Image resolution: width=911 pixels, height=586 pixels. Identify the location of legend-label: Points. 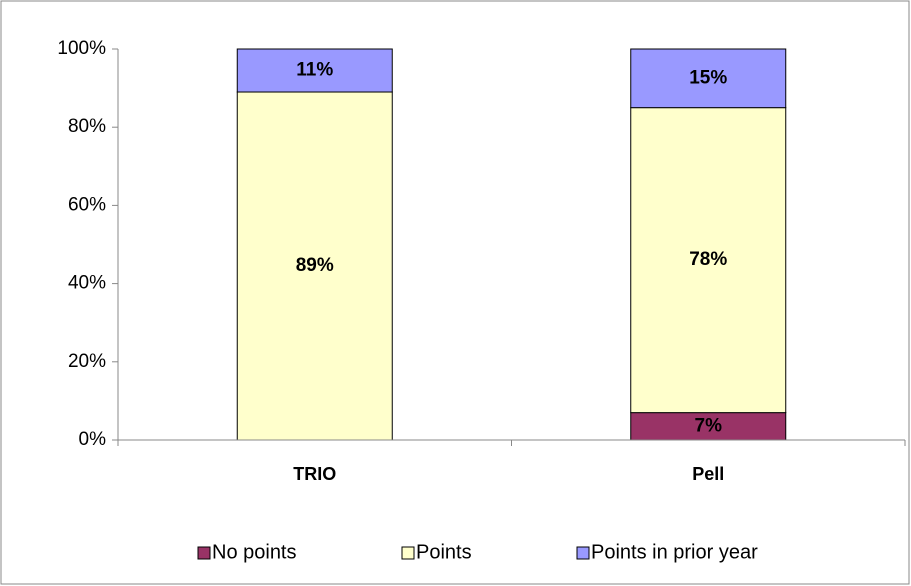
(444, 552).